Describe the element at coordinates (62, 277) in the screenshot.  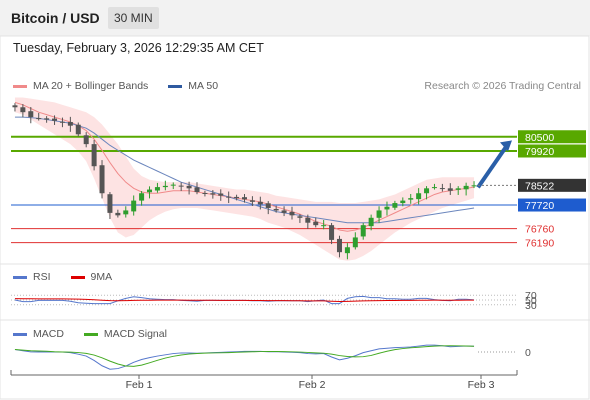
I see `rsi-legend: RSI 9MA` at that location.